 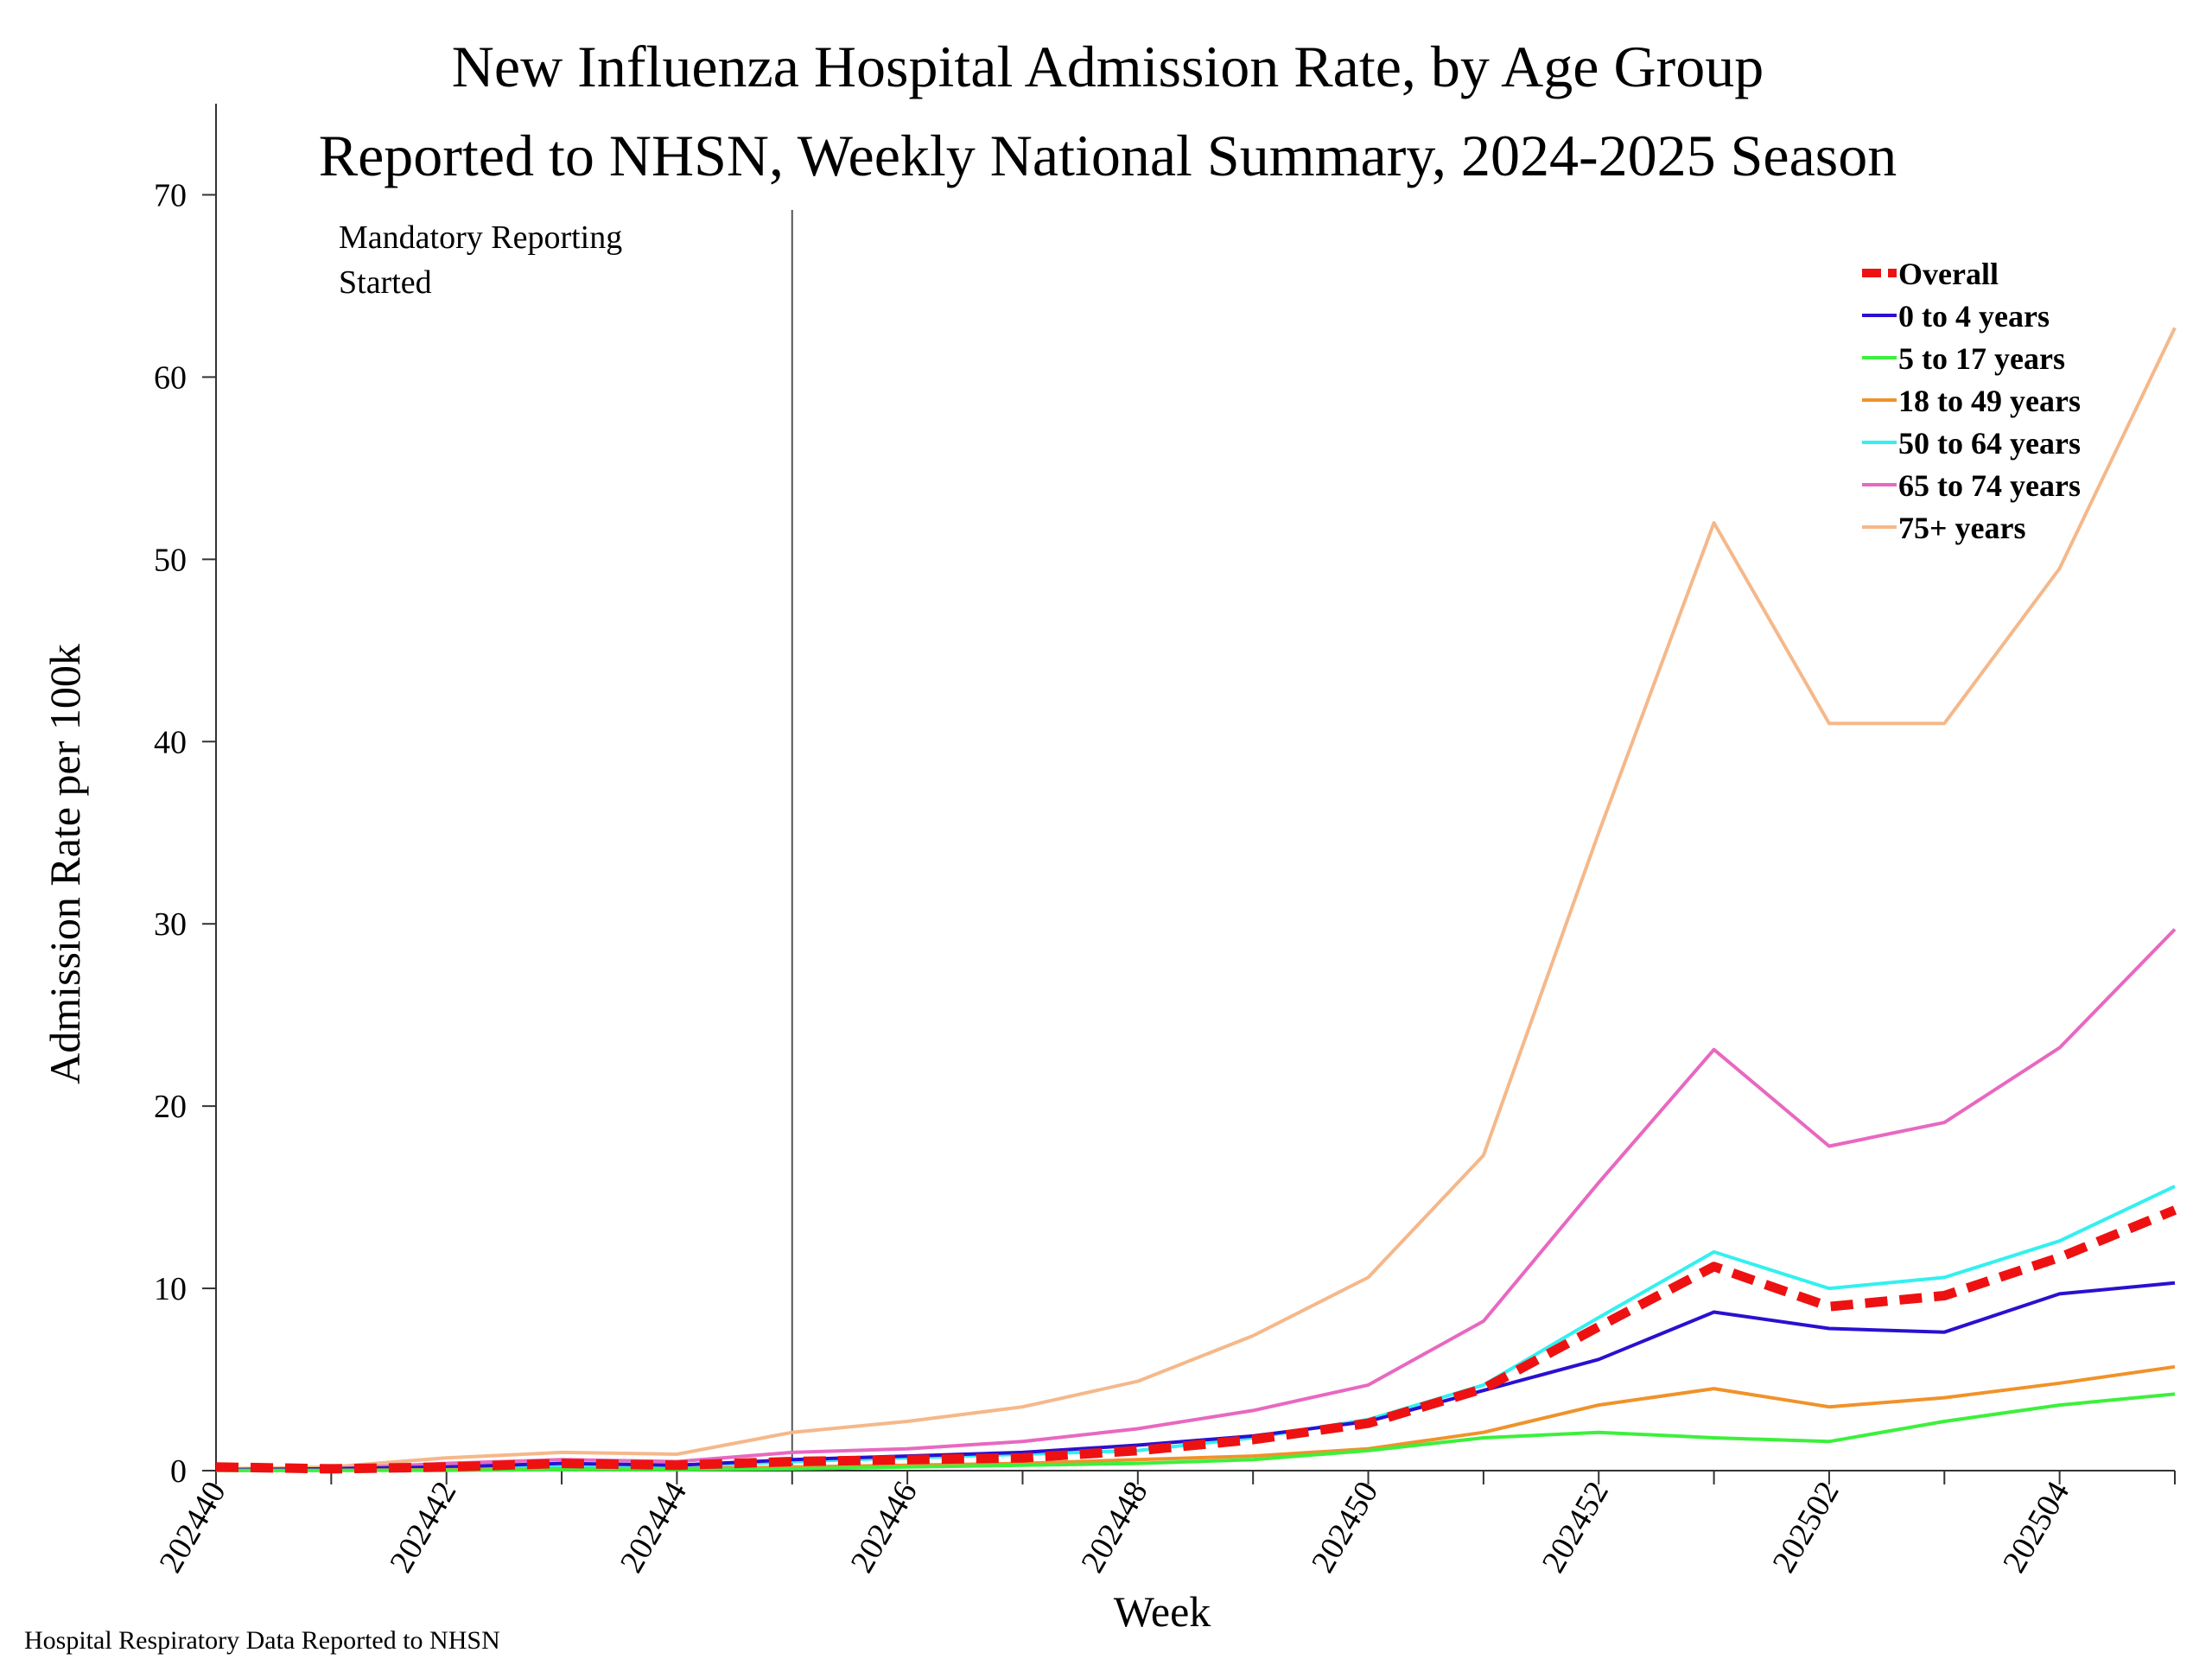 What do you see at coordinates (1805, 1528) in the screenshot?
I see `x-tick-label: 202502` at bounding box center [1805, 1528].